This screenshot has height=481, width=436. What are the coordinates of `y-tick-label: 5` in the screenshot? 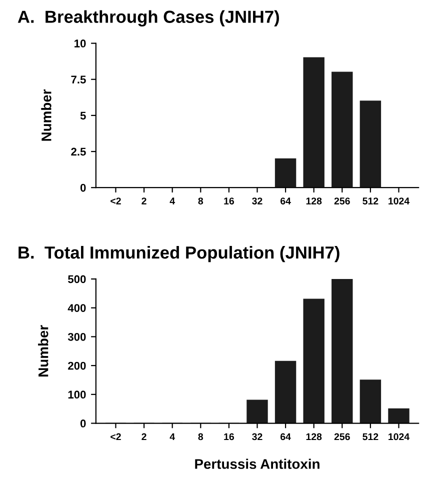 It's located at (83, 116).